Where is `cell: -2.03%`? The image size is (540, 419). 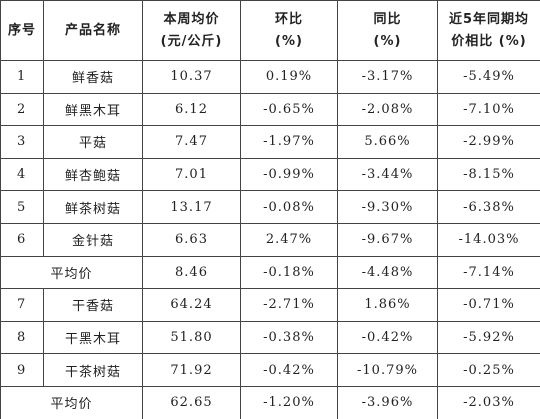
cell: -2.03% is located at coordinates (488, 402).